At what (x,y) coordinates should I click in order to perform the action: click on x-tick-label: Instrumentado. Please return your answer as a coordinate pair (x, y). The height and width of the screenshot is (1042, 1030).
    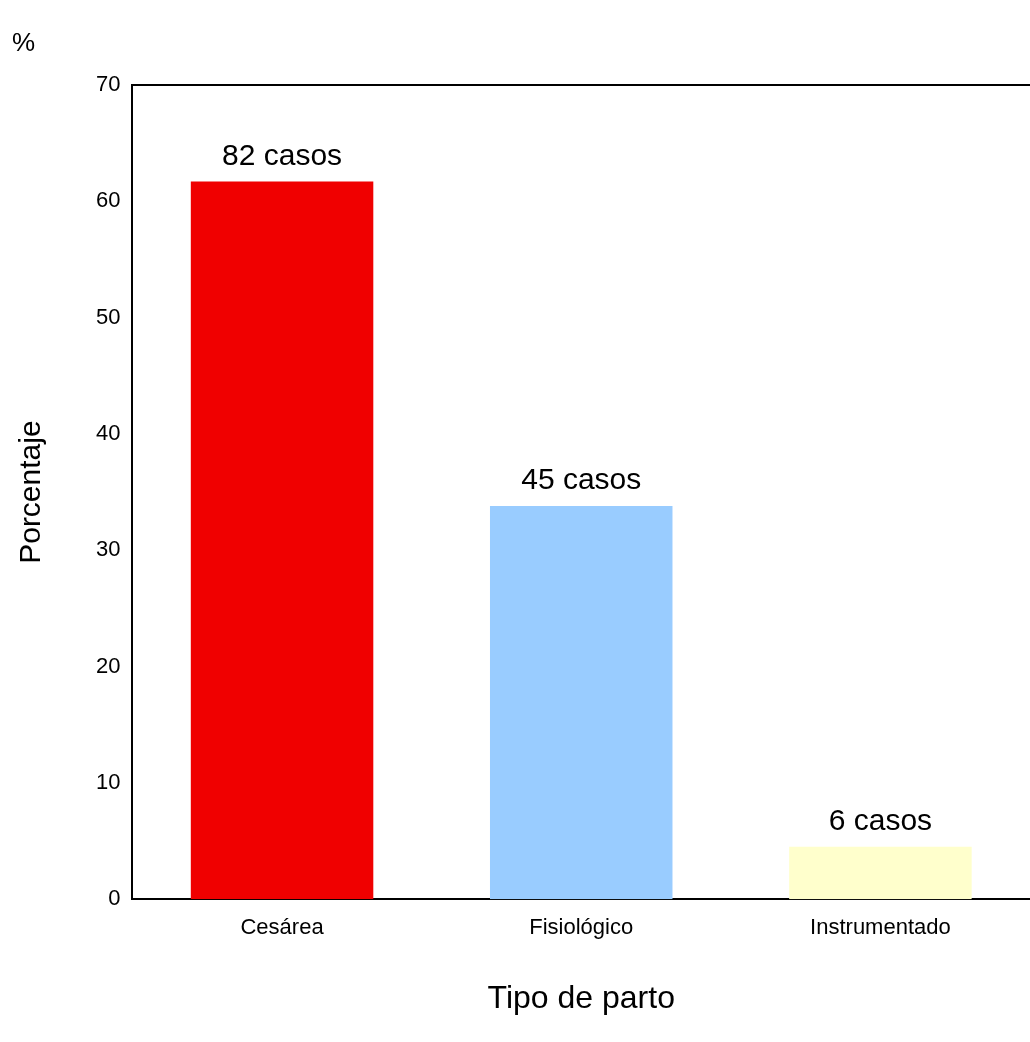
    Looking at the image, I should click on (880, 927).